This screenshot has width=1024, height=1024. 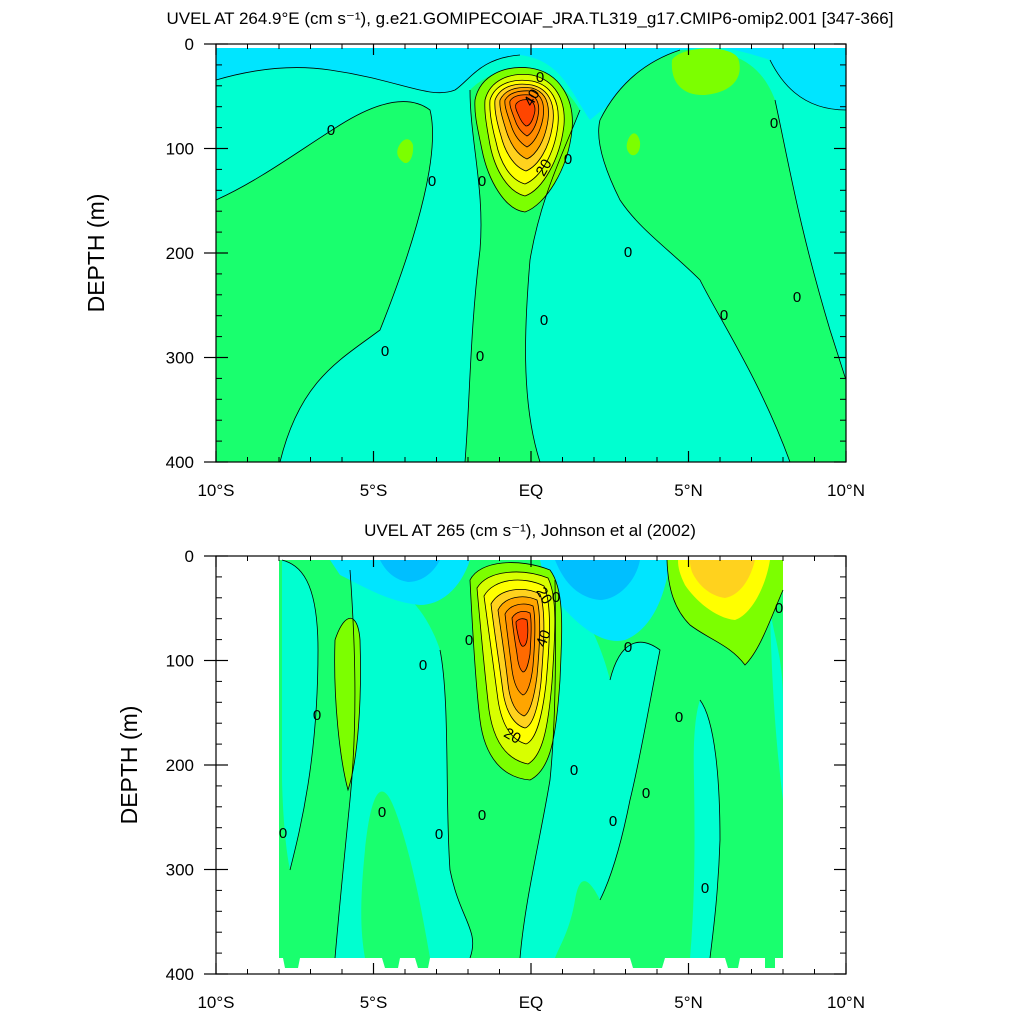 I want to click on top-zero-contour-g, so click(x=810, y=240).